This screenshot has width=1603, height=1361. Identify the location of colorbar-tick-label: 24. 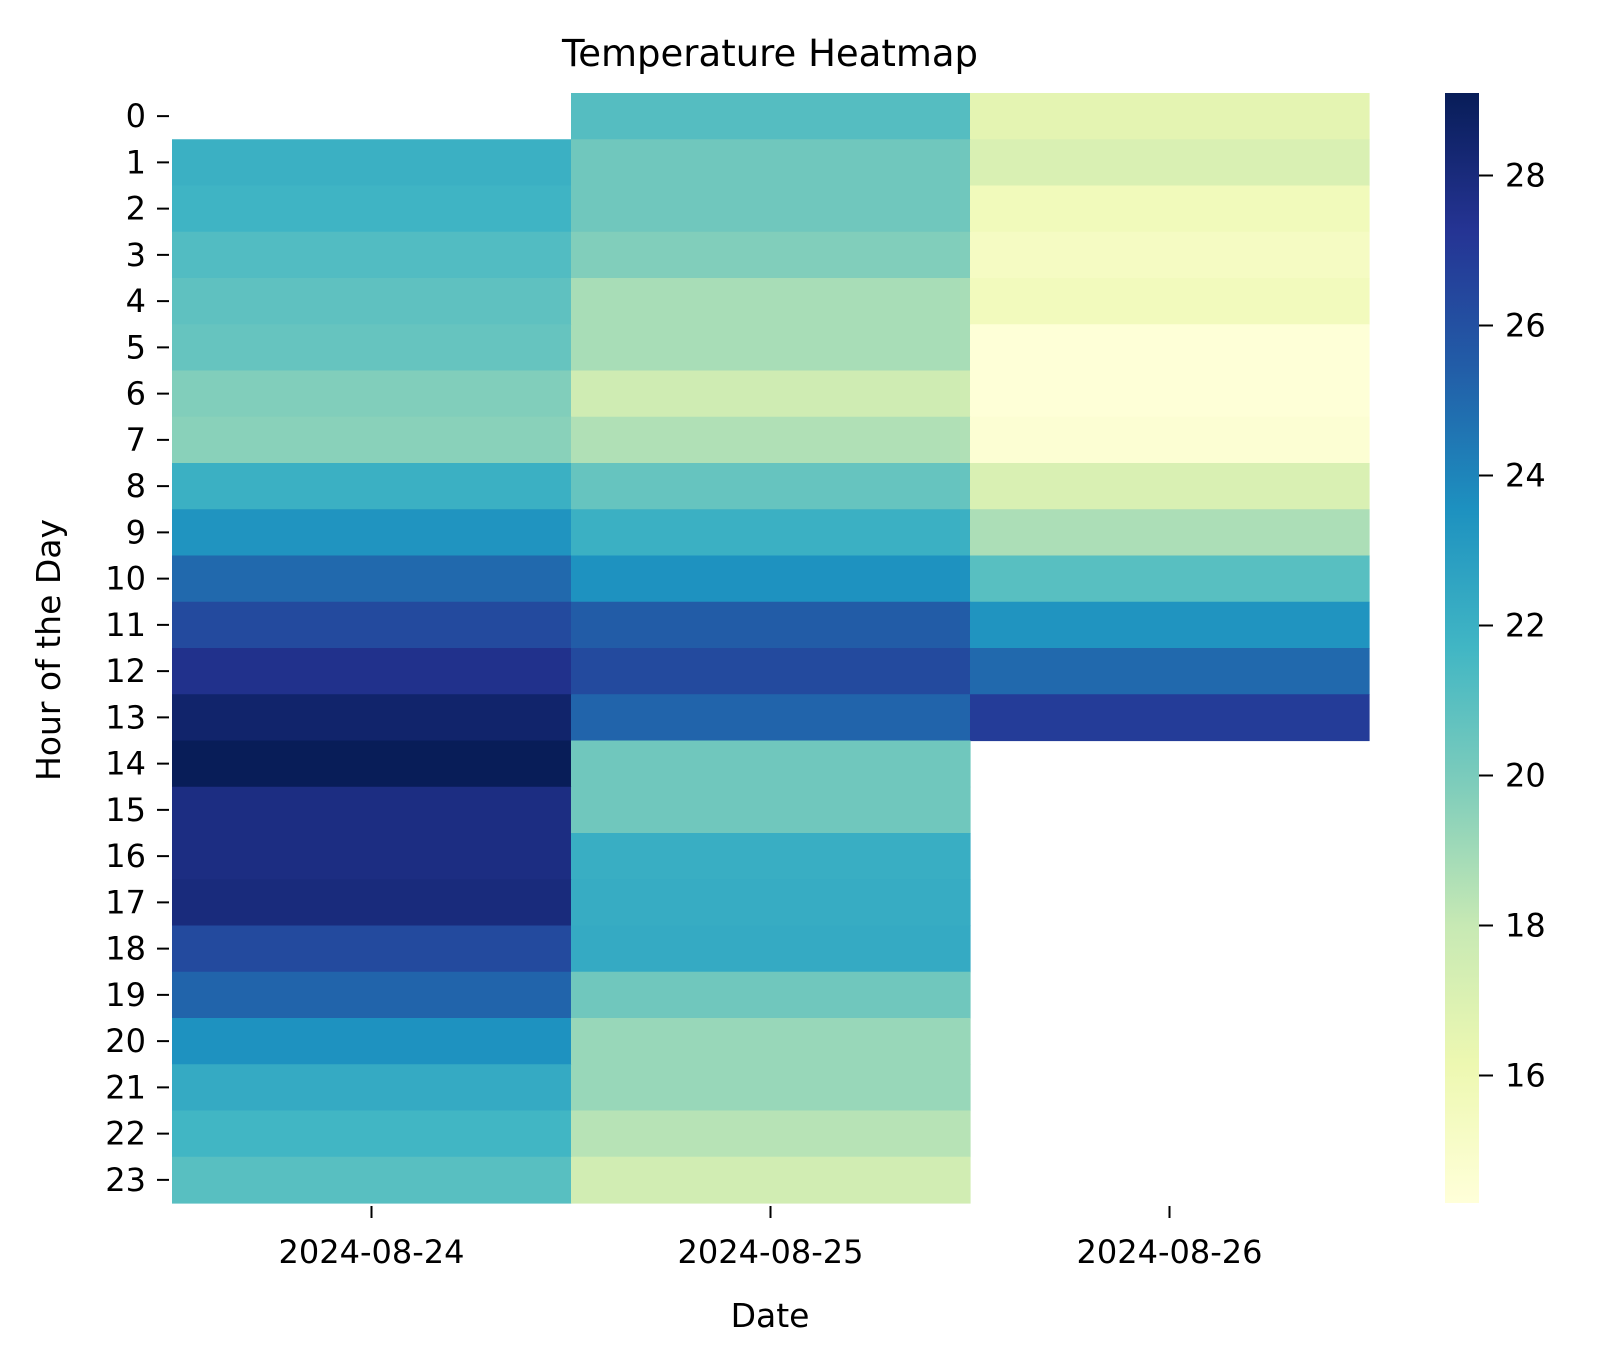
(1525, 476).